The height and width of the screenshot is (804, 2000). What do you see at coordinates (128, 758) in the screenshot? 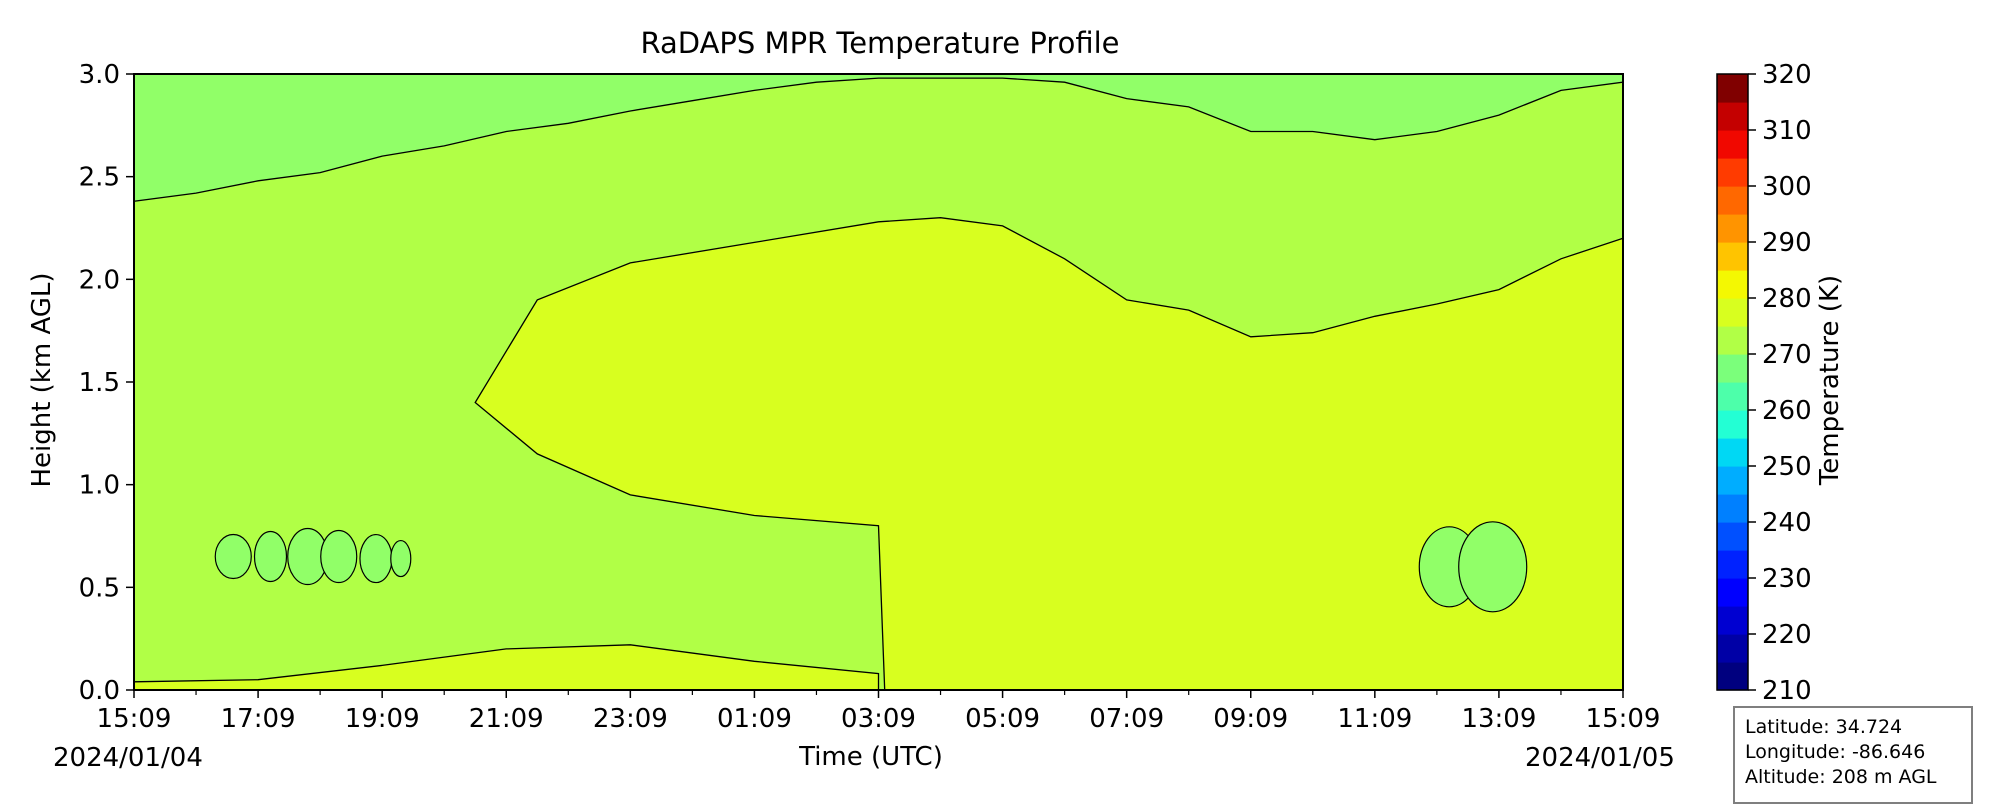
I see `x-axis-start-date: 2024/01/04` at bounding box center [128, 758].